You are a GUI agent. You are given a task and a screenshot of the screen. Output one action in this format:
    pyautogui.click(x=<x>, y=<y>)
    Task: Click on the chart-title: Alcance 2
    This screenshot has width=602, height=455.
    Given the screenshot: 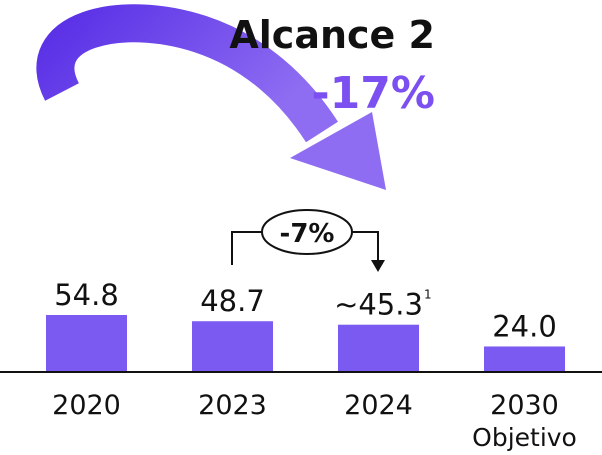 What is the action you would take?
    pyautogui.click(x=332, y=35)
    